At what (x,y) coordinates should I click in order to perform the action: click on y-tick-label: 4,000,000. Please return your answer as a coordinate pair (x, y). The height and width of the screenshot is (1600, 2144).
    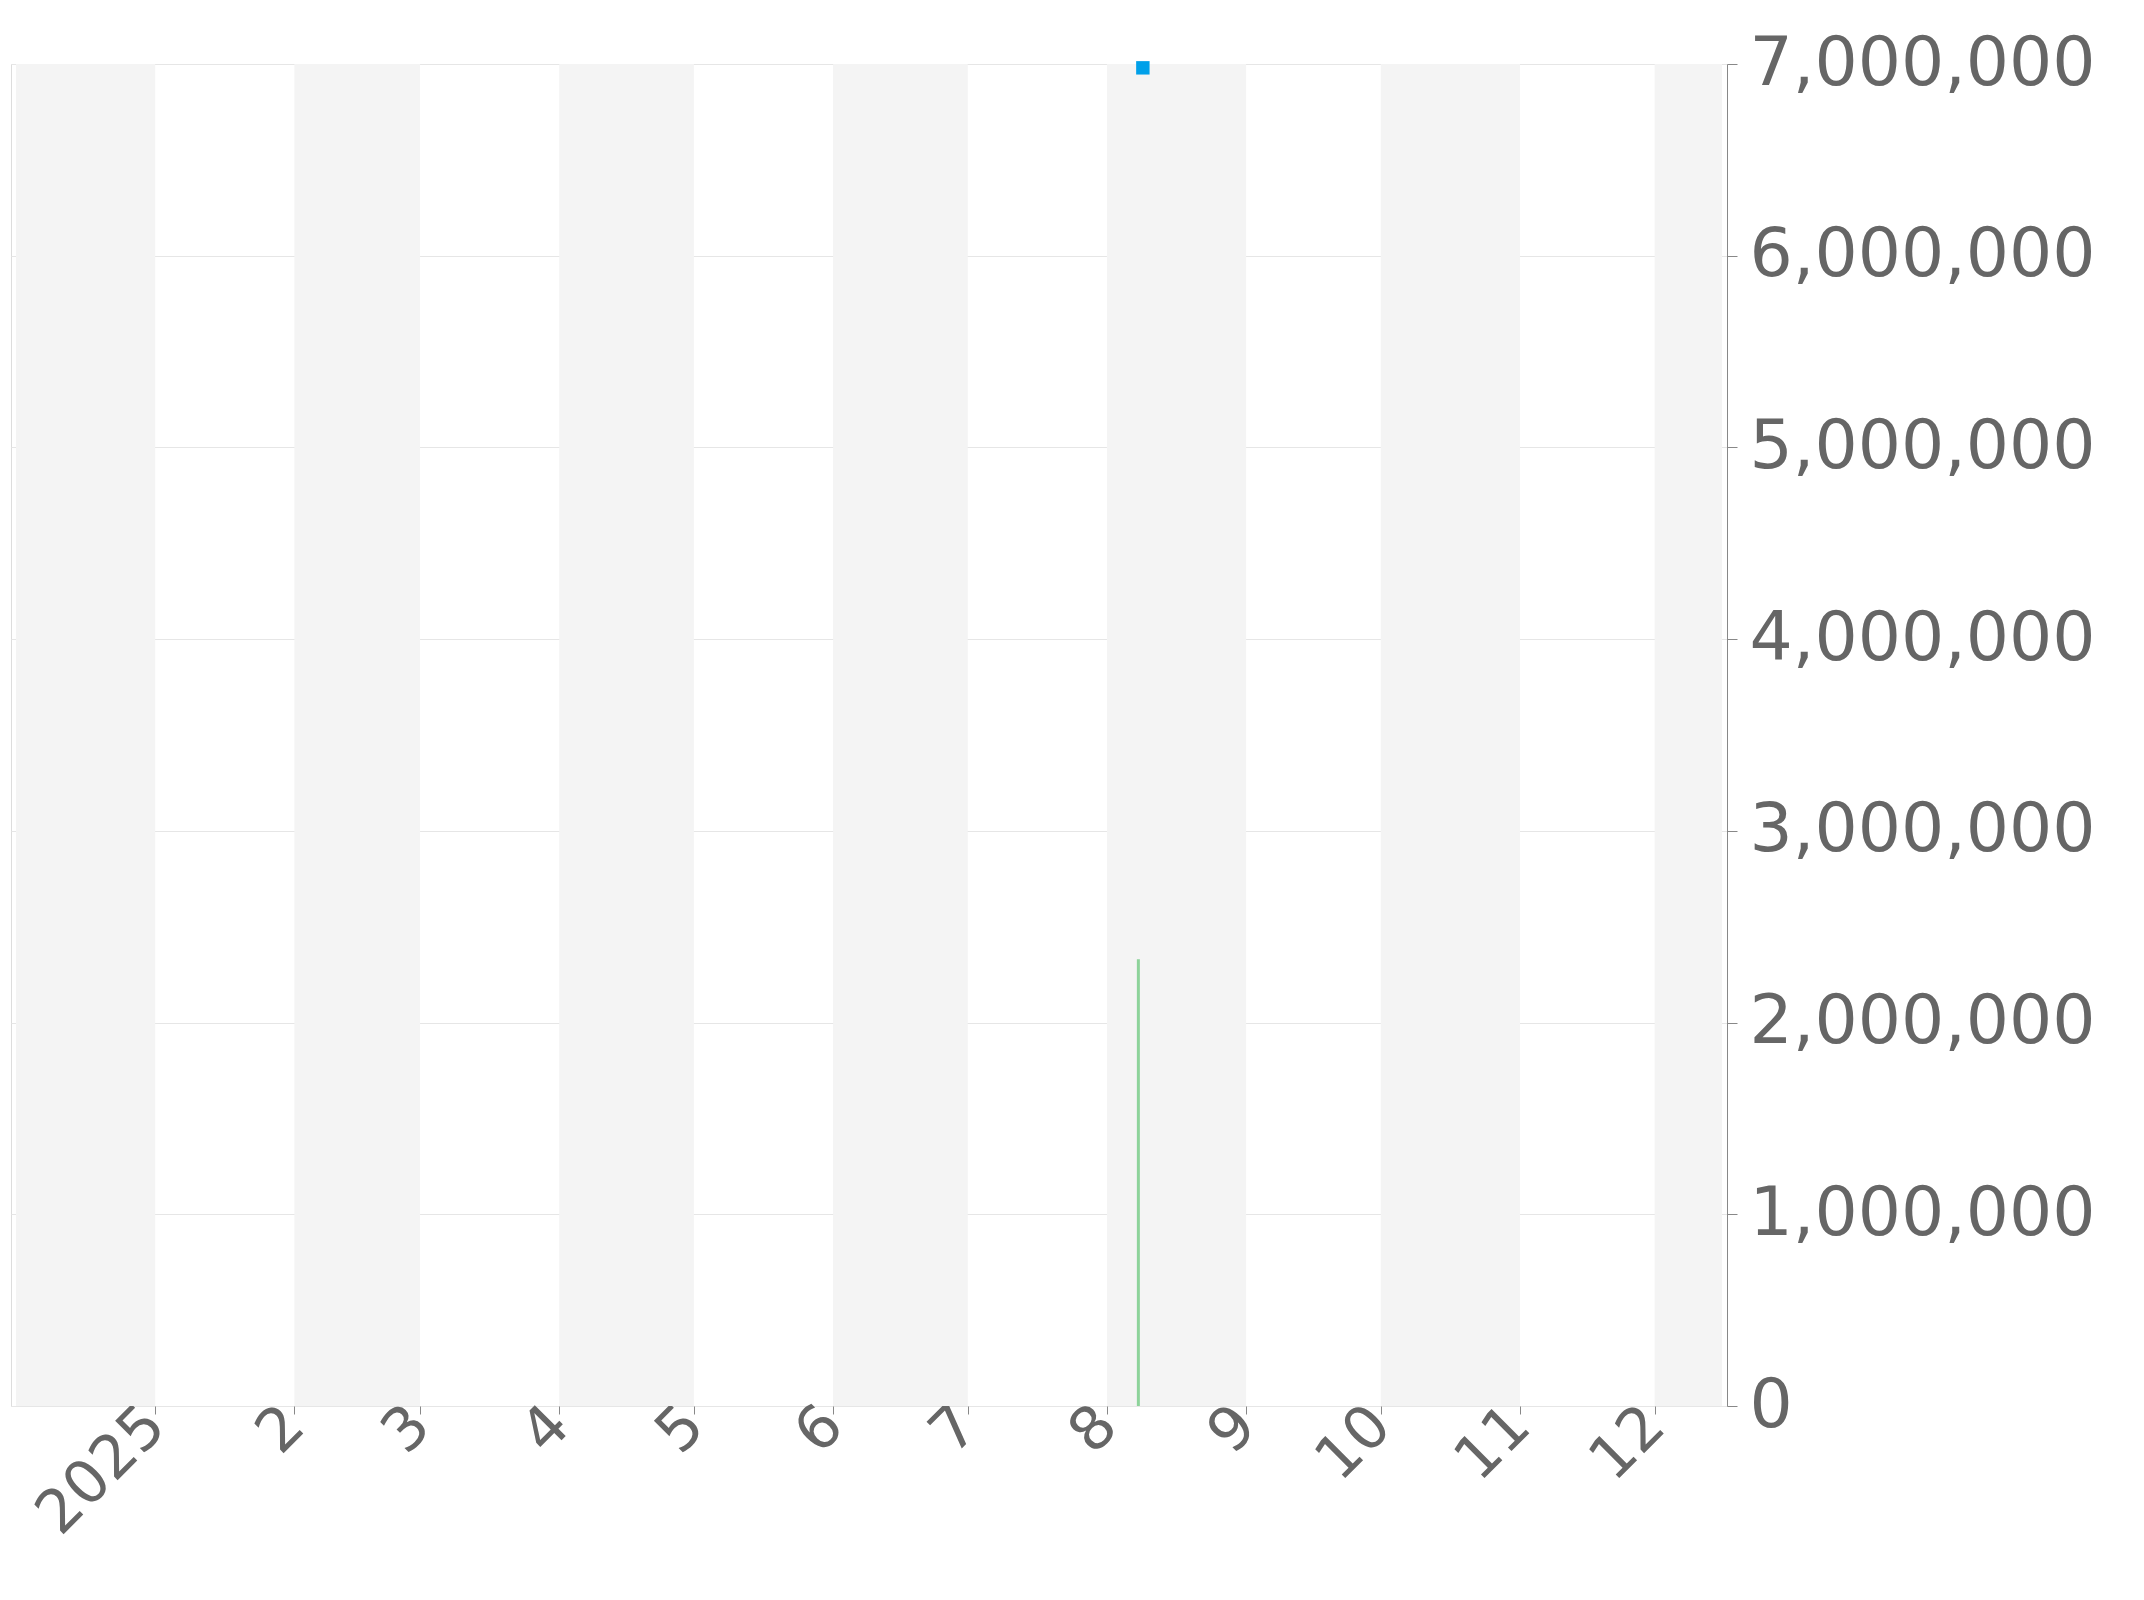
    Looking at the image, I should click on (1922, 636).